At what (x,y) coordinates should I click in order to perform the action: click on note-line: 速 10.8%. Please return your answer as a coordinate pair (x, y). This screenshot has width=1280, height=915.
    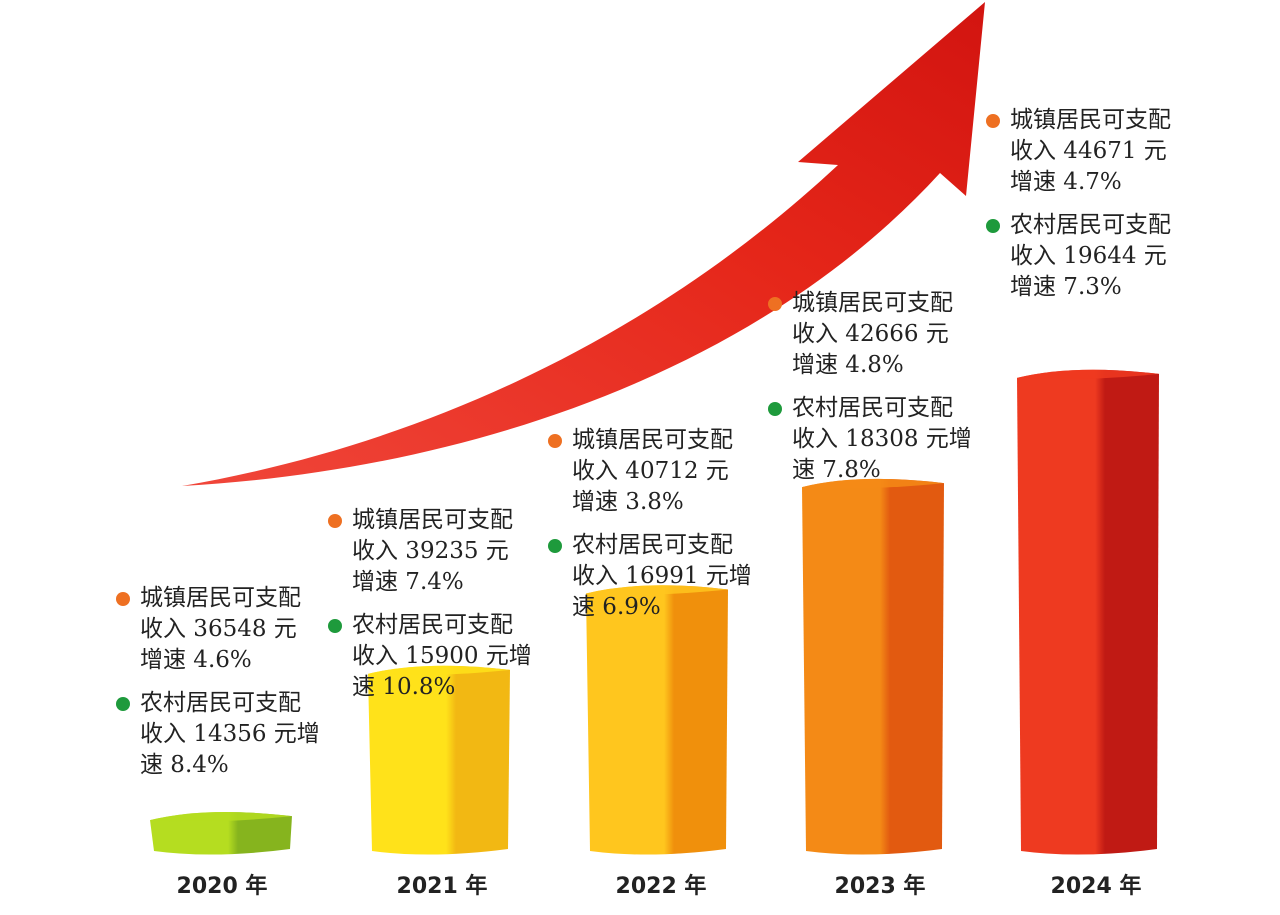
    Looking at the image, I should click on (404, 687).